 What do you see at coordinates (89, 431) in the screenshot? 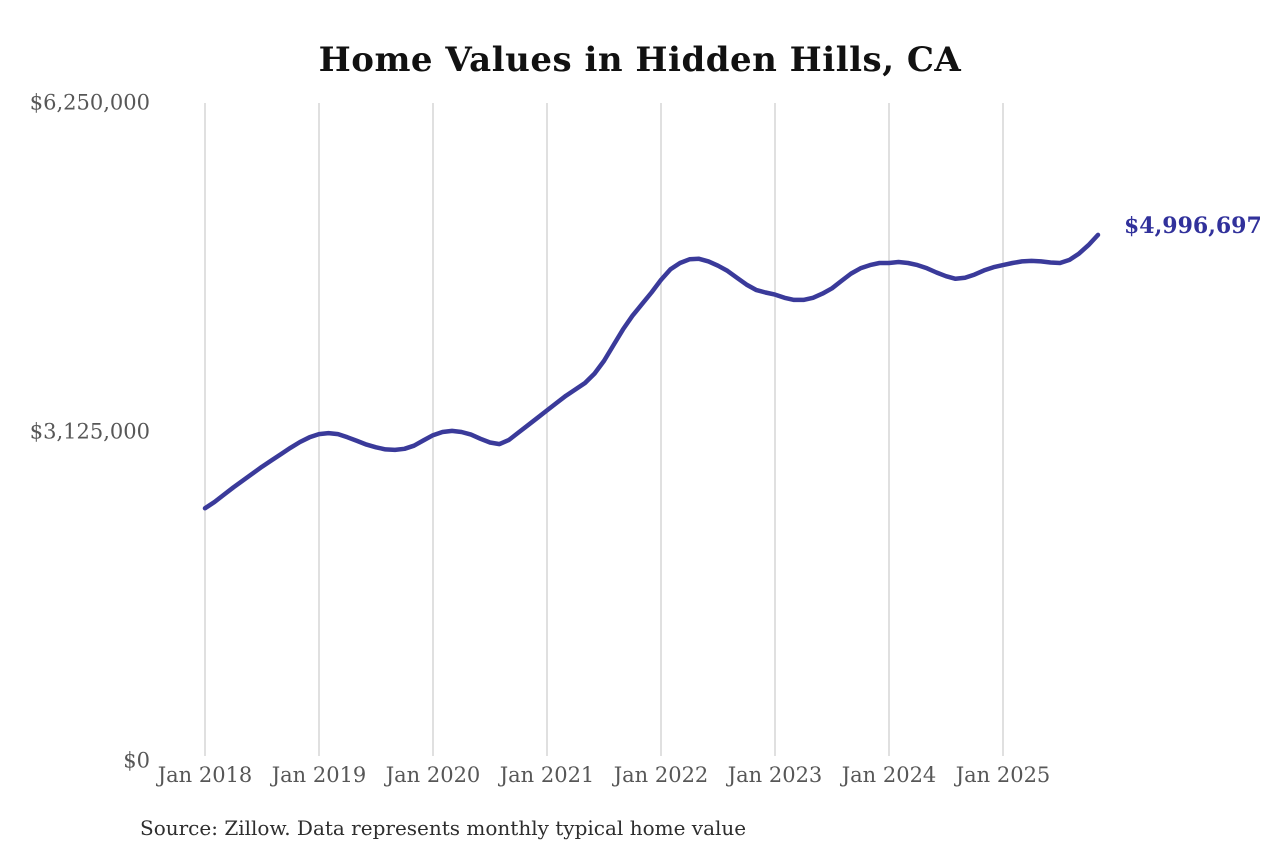
I see `y-tick-label: $3,125,000` at bounding box center [89, 431].